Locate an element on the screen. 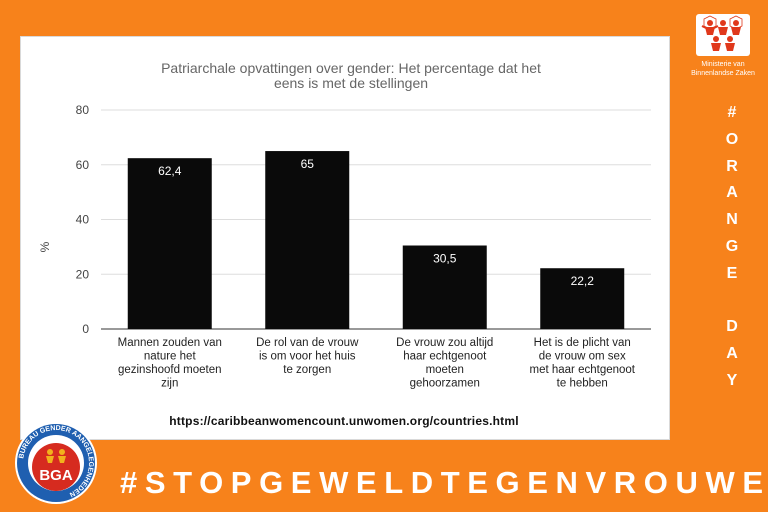 Image resolution: width=768 pixels, height=512 pixels. x-category-label: gehoorzamen is located at coordinates (445, 384).